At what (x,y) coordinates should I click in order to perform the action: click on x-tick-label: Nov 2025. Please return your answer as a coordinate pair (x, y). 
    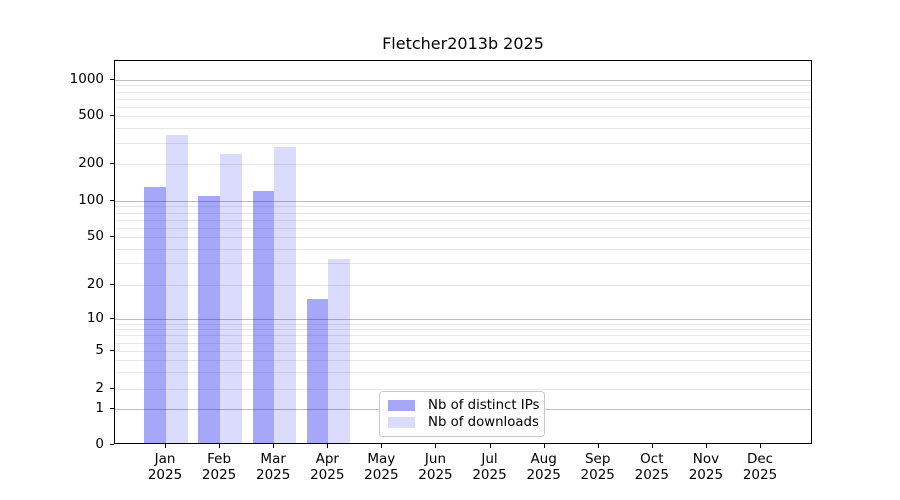
    Looking at the image, I should click on (706, 467).